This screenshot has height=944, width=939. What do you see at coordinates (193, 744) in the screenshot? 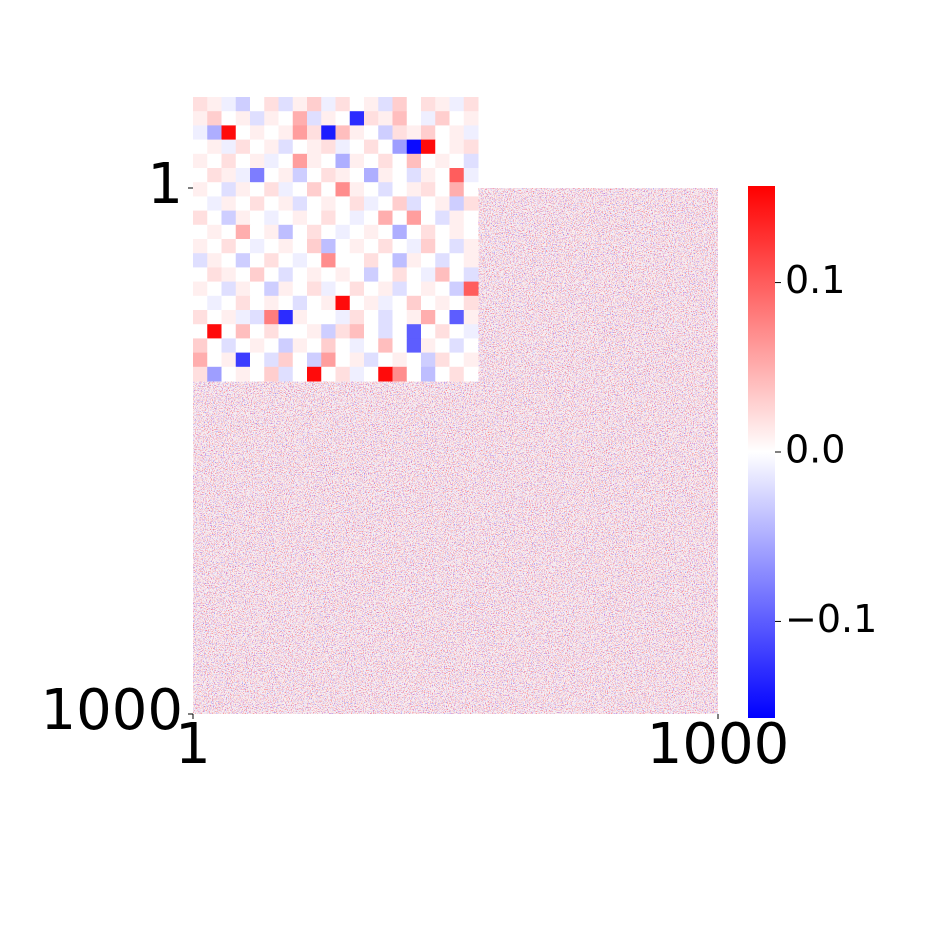
I see `x-tick-label: 1` at bounding box center [193, 744].